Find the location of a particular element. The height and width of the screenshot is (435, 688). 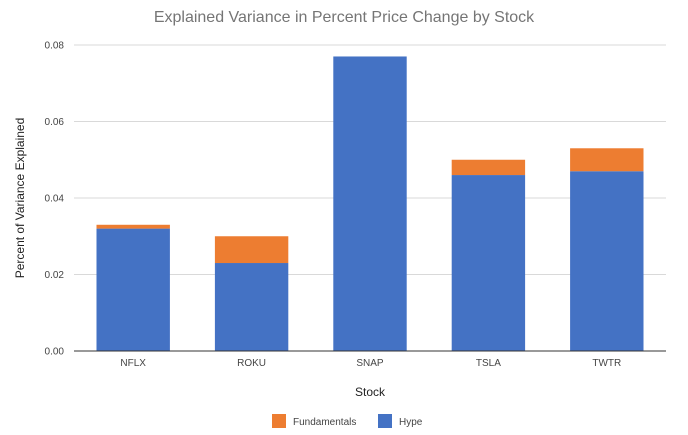

x-tick-label: SNAP is located at coordinates (370, 363).